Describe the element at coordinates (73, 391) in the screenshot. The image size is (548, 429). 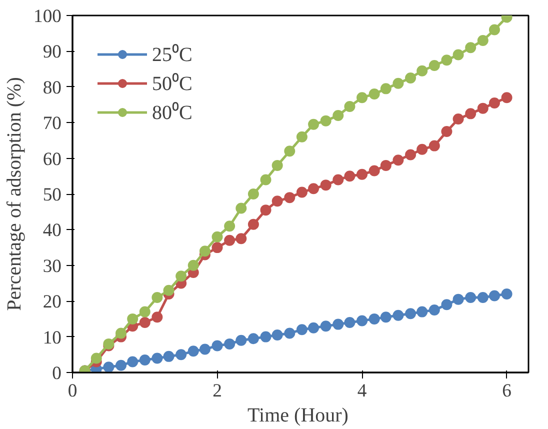
I see `x-tick-label: 0` at that location.